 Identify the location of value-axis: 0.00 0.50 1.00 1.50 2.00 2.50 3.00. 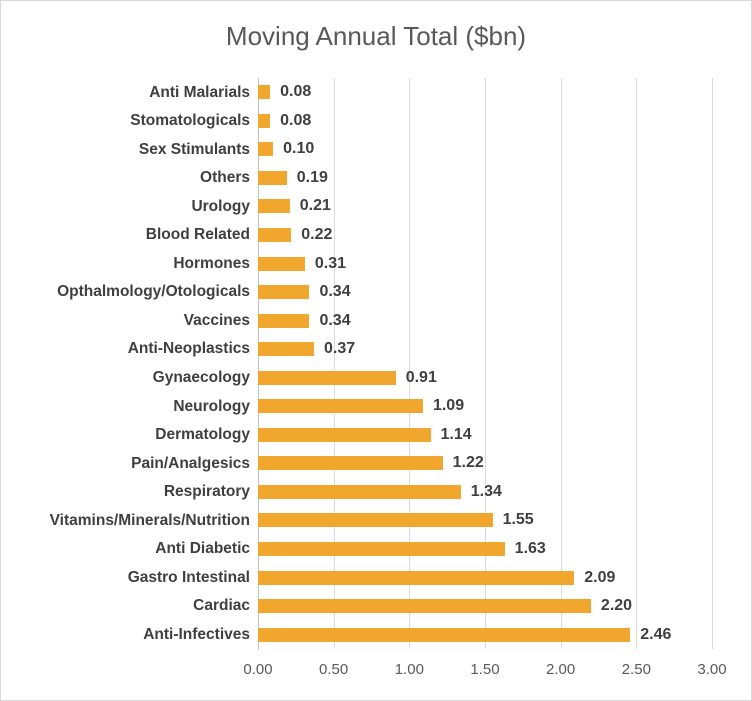
(376, 672).